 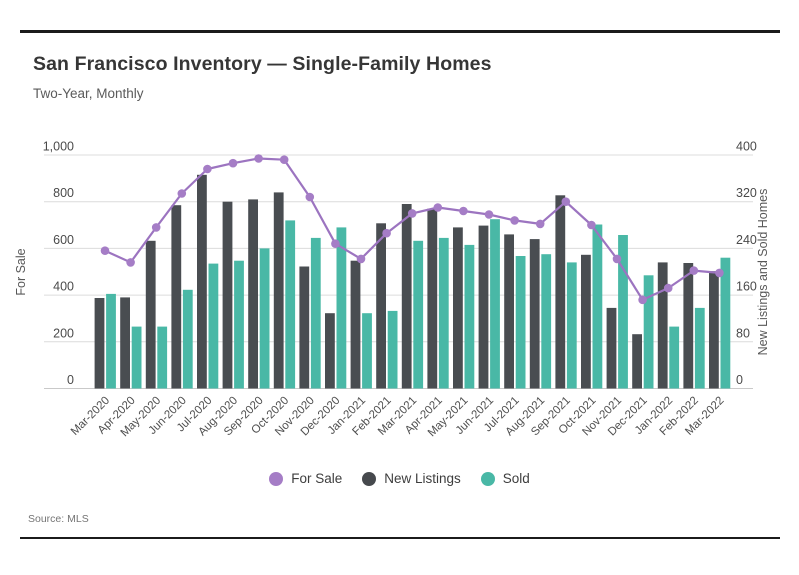 I want to click on legend: For Sale New Listings Sold, so click(x=399, y=478).